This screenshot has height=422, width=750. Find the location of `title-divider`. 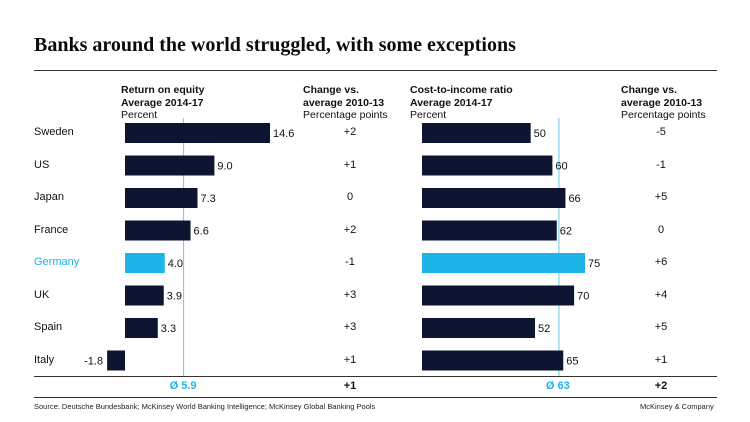

title-divider is located at coordinates (375, 70).